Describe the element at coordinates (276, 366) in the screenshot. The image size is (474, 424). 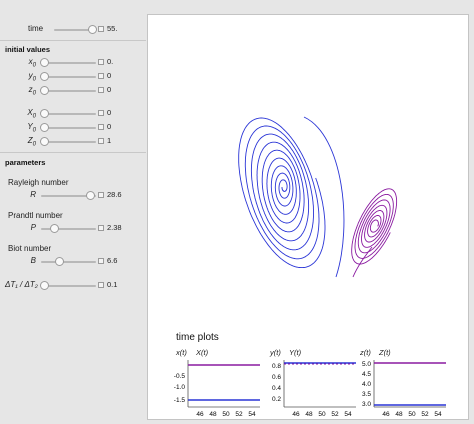
I see `ytick: 0.8` at that location.